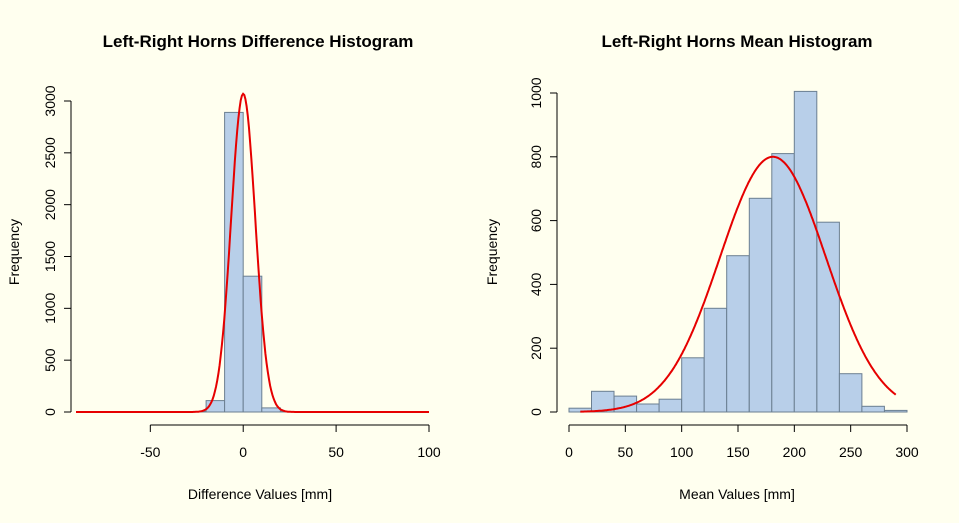 This screenshot has width=959, height=523. What do you see at coordinates (738, 452) in the screenshot?
I see `x-tick-label: 150` at bounding box center [738, 452].